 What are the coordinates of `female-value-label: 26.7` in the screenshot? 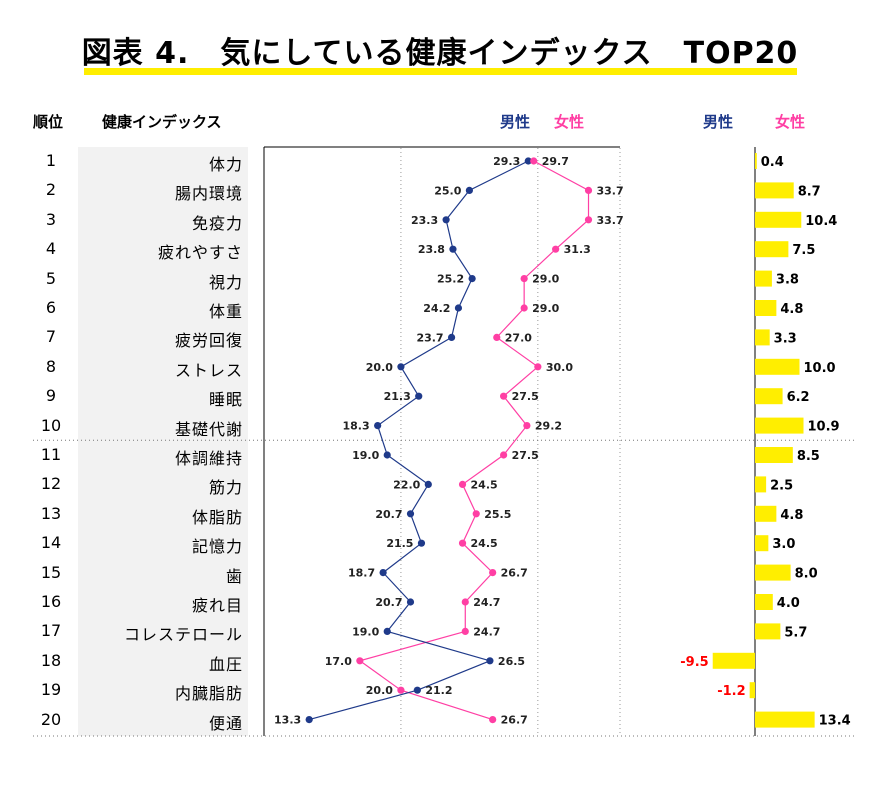 It's located at (514, 720).